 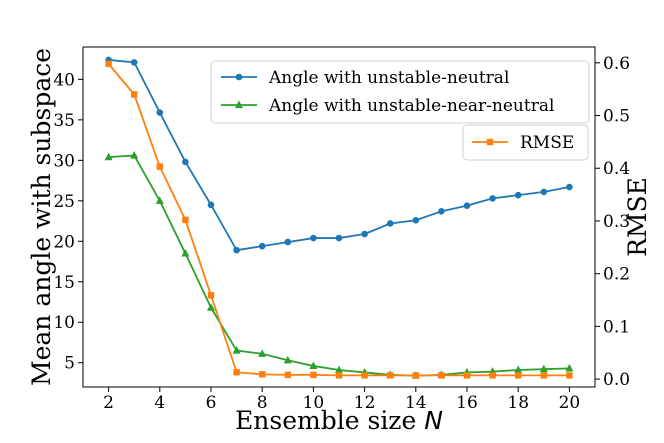 What do you see at coordinates (616, 169) in the screenshot?
I see `right-y-tick-label: 0.4` at bounding box center [616, 169].